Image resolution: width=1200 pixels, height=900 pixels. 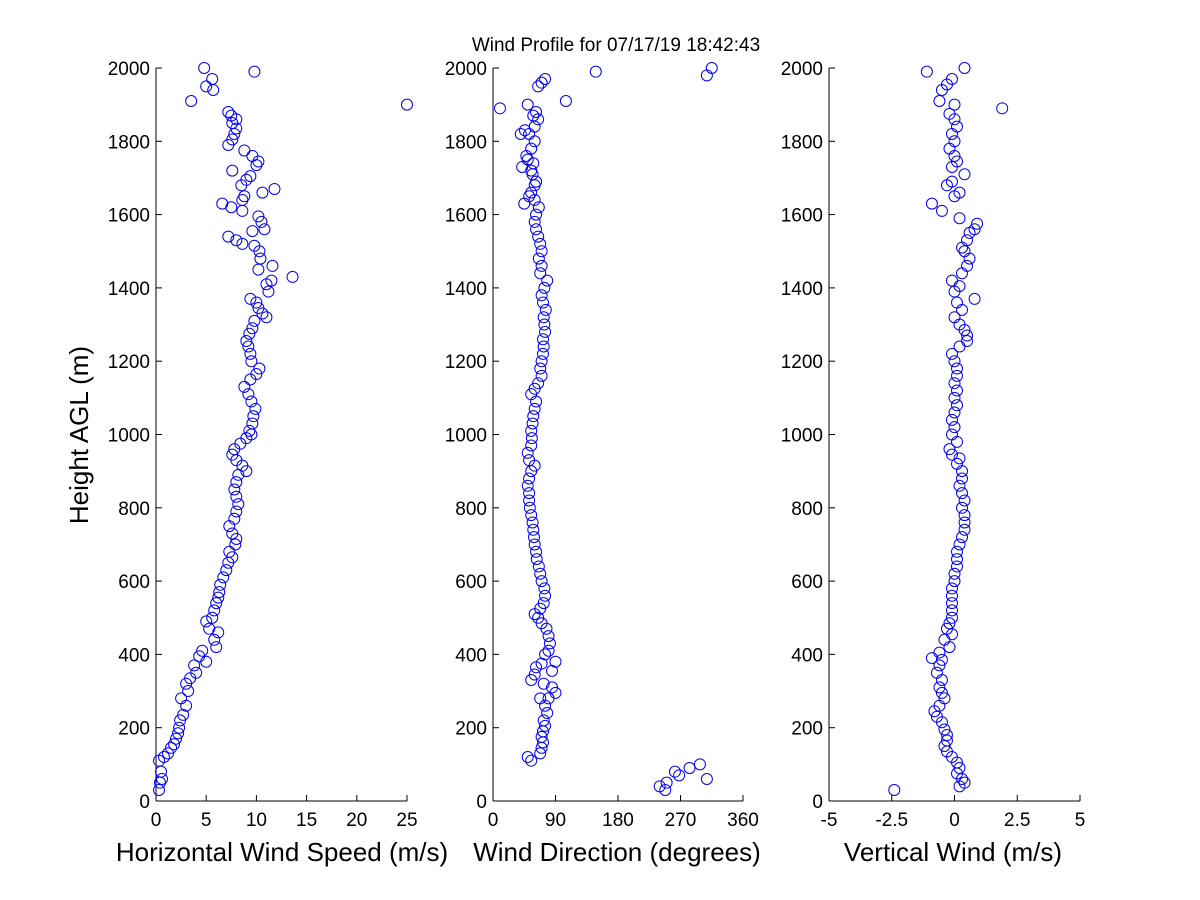 What do you see at coordinates (618, 820) in the screenshot?
I see `x-tick-label: 180` at bounding box center [618, 820].